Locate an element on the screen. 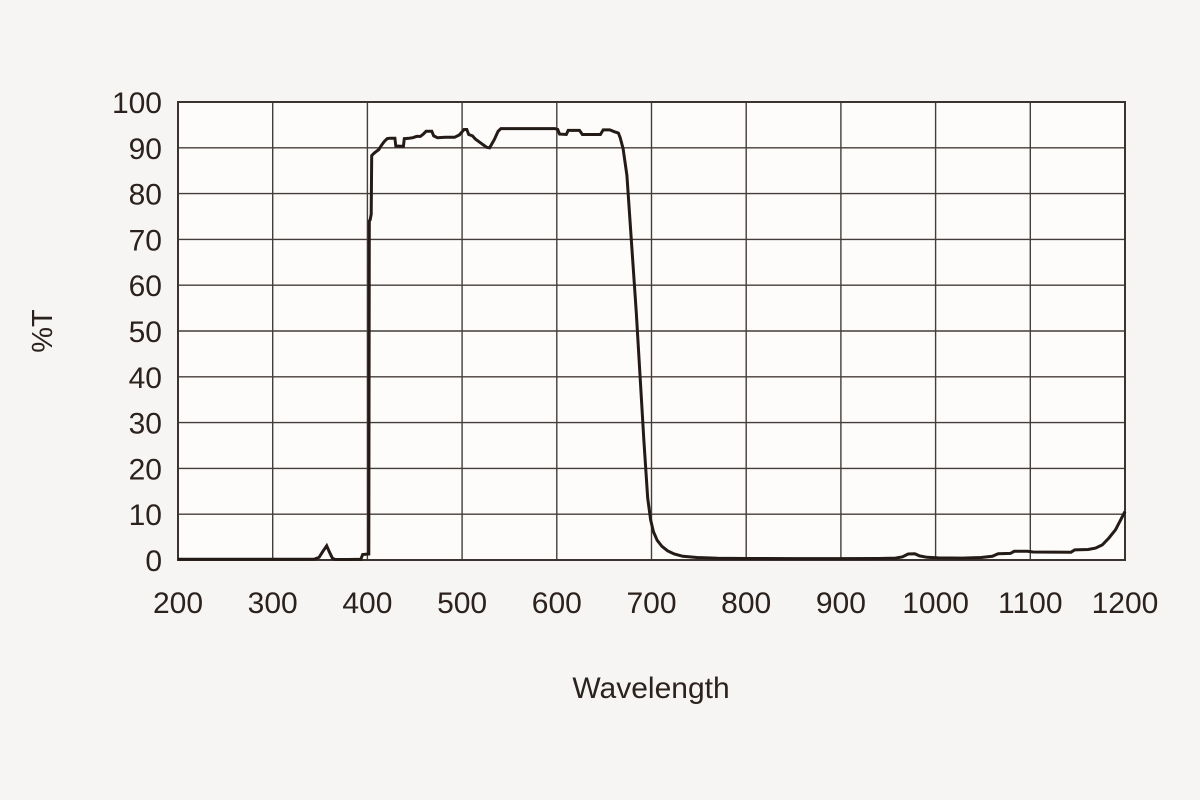  y-tick-label: 50 is located at coordinates (145, 332).